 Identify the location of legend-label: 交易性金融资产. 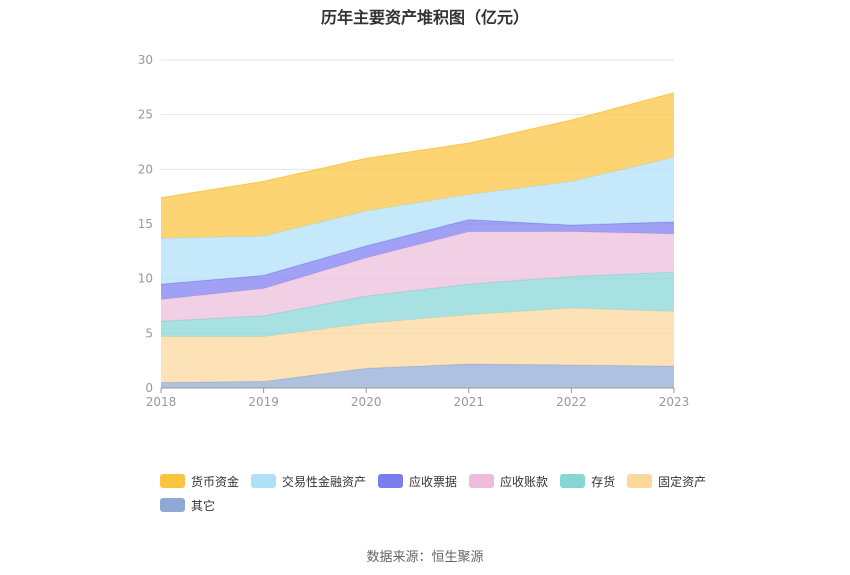
(324, 481).